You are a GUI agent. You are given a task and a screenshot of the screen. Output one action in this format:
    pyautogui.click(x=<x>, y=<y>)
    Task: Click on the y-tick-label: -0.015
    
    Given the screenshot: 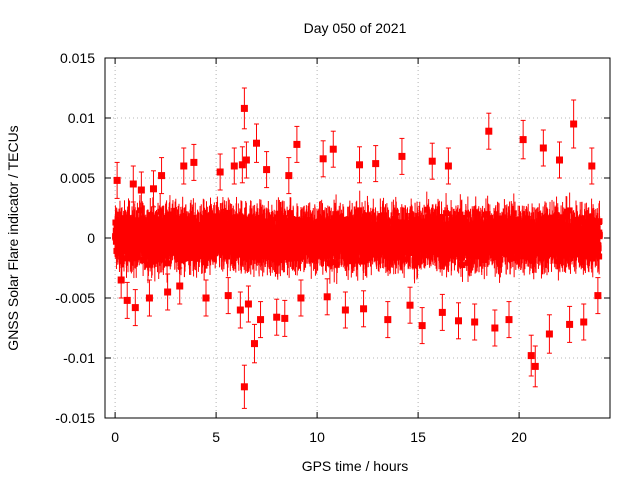 What is the action you would take?
    pyautogui.click(x=75, y=418)
    